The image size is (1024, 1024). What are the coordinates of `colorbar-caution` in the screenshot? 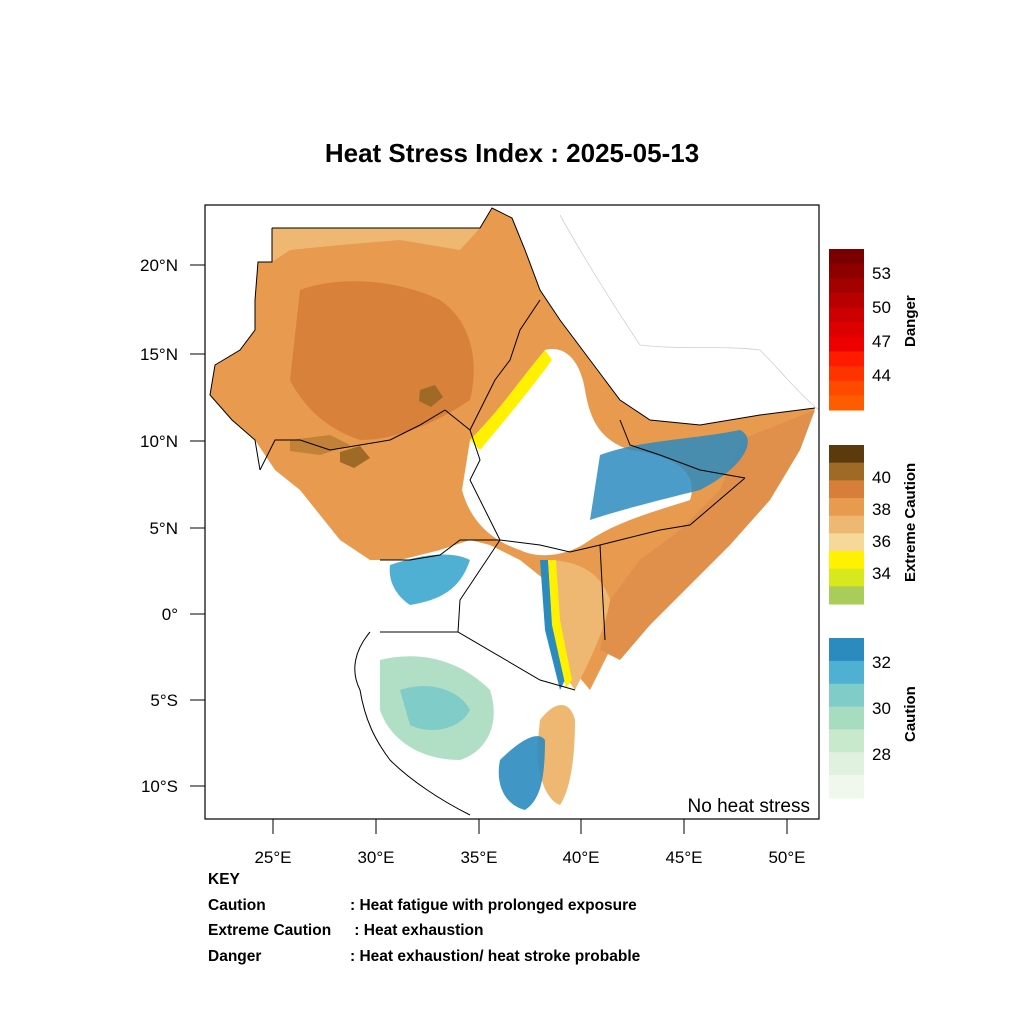 It's located at (846, 718).